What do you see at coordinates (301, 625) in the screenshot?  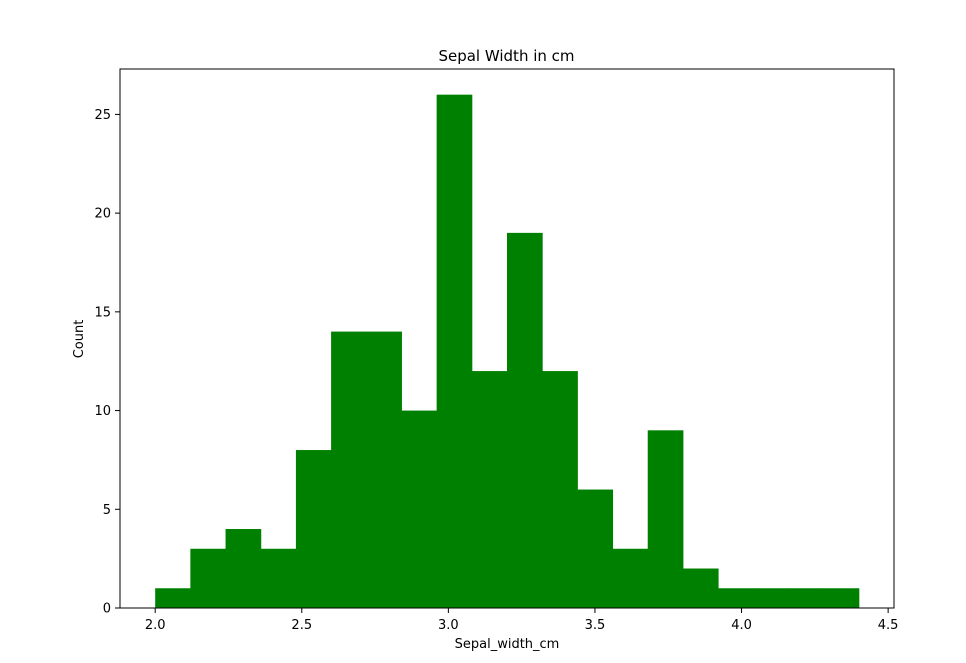 I see `x-tick-label: 2.5` at bounding box center [301, 625].